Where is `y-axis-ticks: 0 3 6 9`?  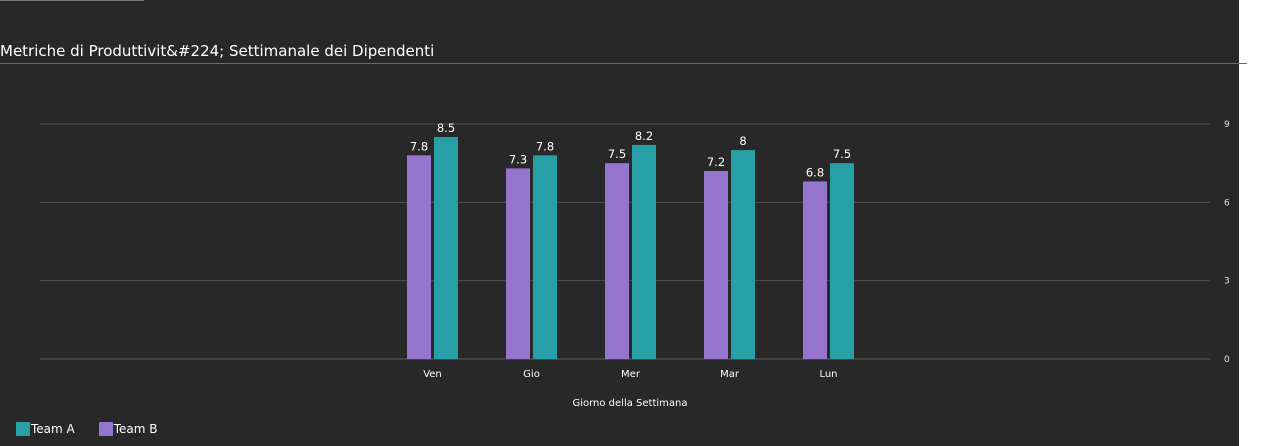
y-axis-ticks: 0 3 6 9 is located at coordinates (1227, 242).